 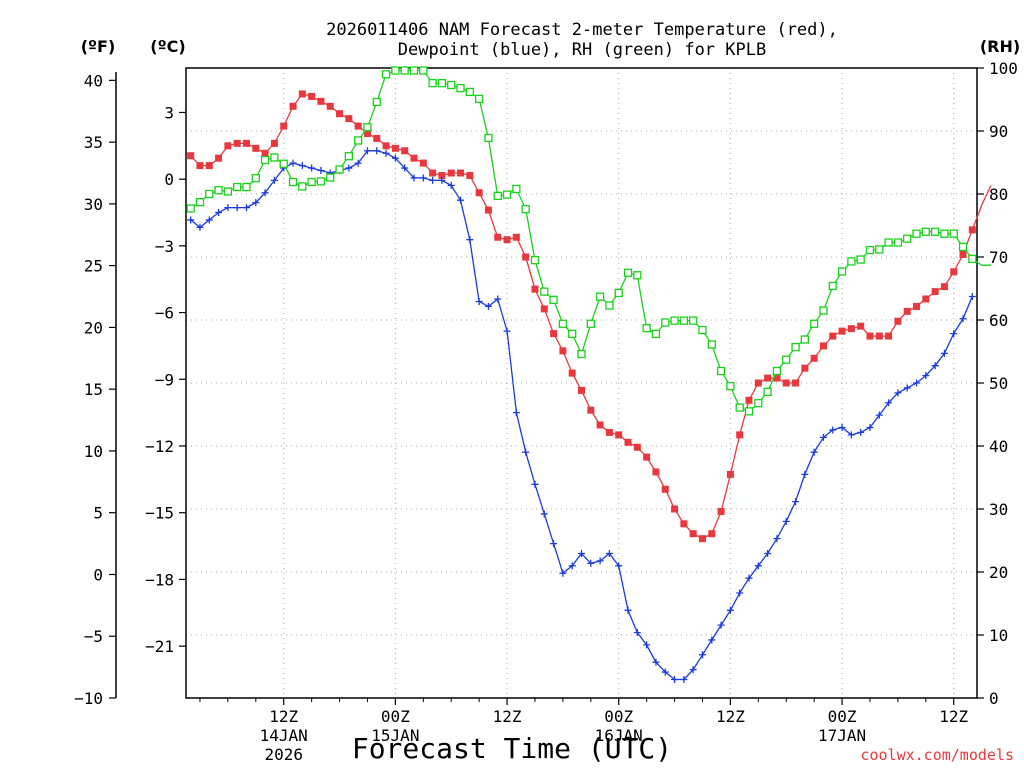 What do you see at coordinates (618, 716) in the screenshot?
I see `x-tick-label: 00Z` at bounding box center [618, 716].